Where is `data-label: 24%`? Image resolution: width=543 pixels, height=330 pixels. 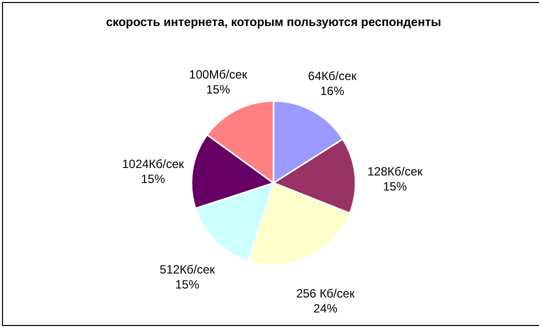
data-label: 24% is located at coordinates (325, 308).